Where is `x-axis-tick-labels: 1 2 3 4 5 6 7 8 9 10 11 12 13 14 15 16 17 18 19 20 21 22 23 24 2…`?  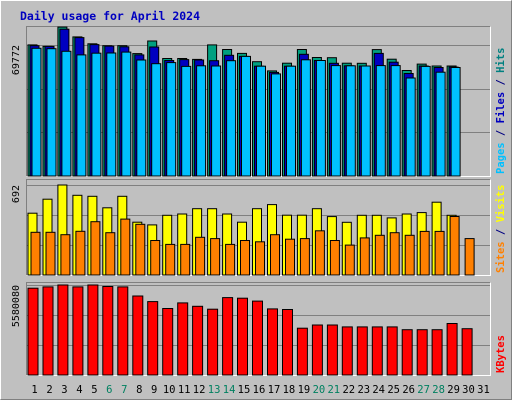 x-axis-tick-labels: 1 2 3 4 5 6 7 8 9 10 11 12 13 14 15 16 17 18 19 20 21 22 23 24 2… is located at coordinates (260, 390).